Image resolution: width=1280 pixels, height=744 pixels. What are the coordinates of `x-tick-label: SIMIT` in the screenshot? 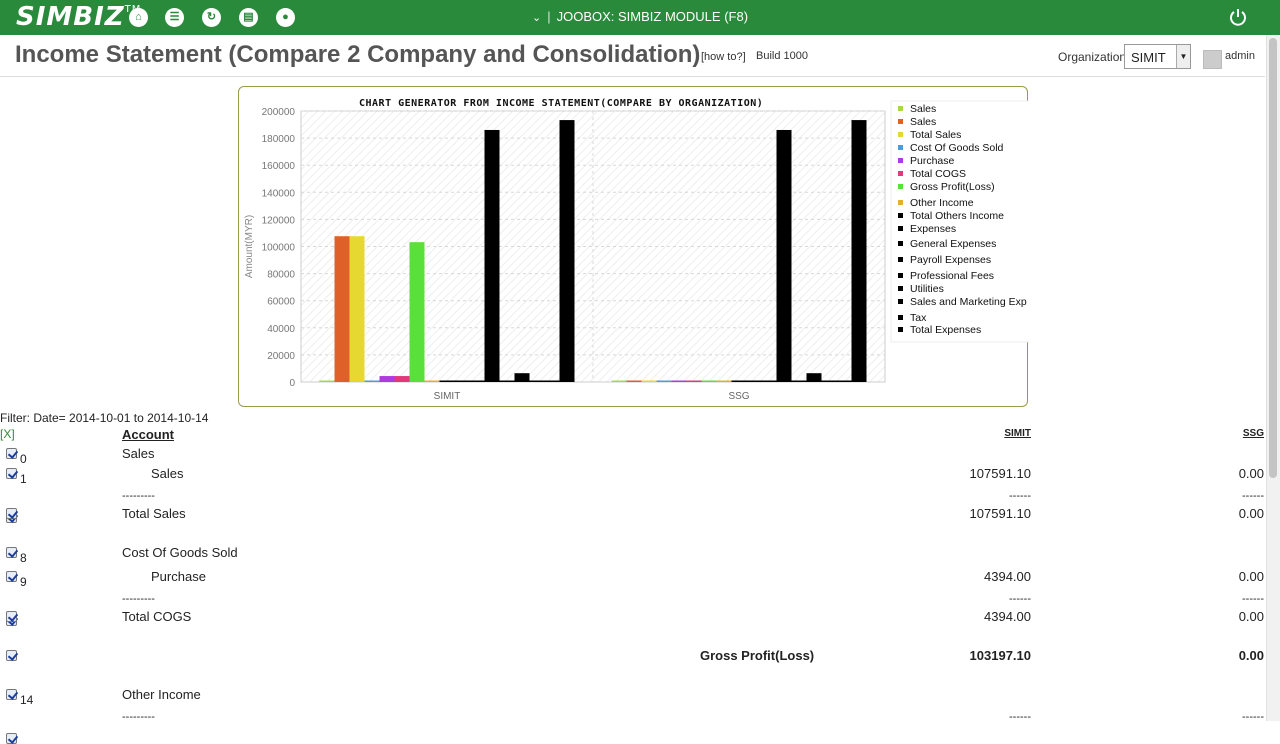 It's located at (447, 396).